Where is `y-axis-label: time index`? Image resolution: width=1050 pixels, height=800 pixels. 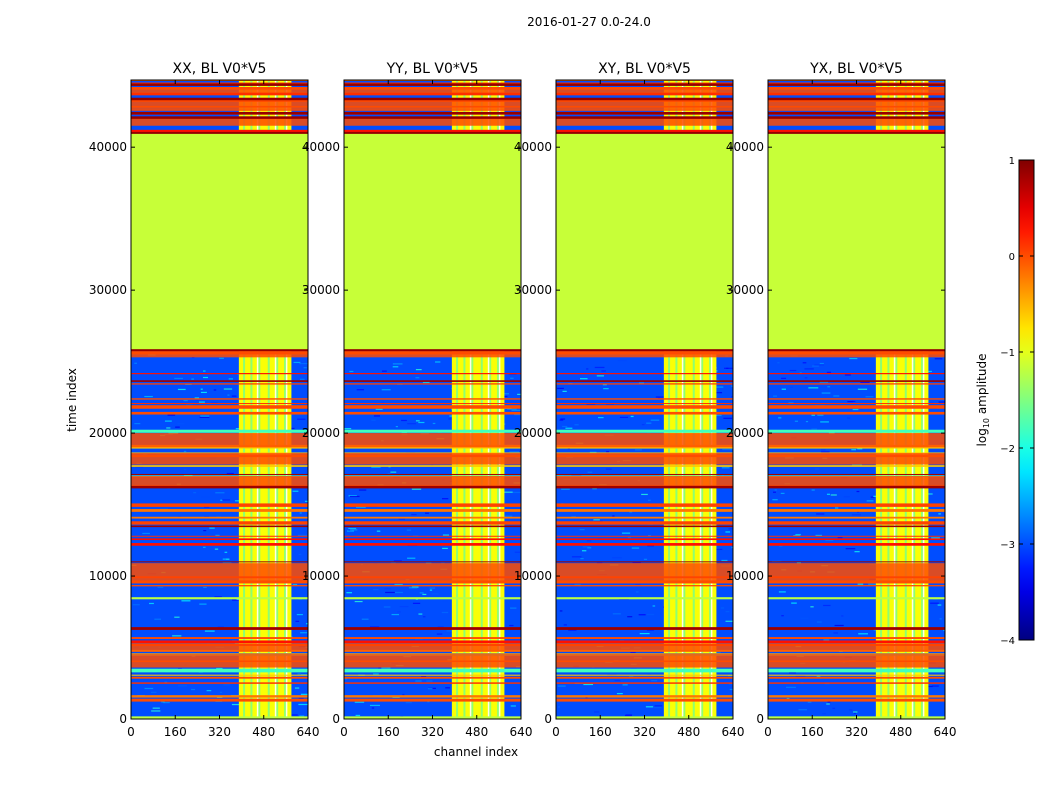 y-axis-label: time index is located at coordinates (72, 400).